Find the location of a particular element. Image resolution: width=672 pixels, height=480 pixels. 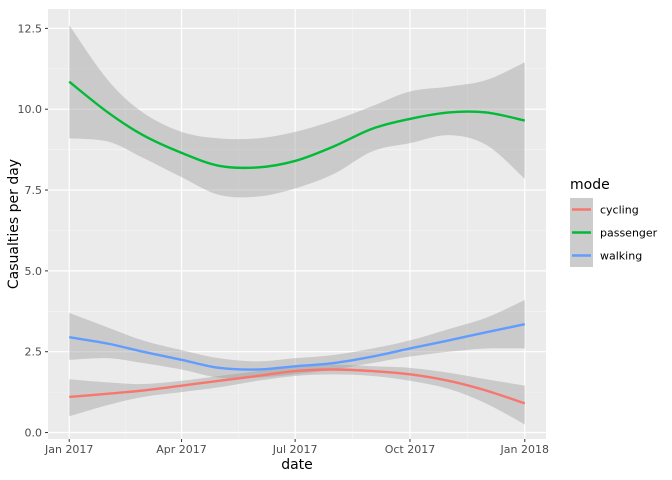

y-tick-label: 0.0 is located at coordinates (34, 433).